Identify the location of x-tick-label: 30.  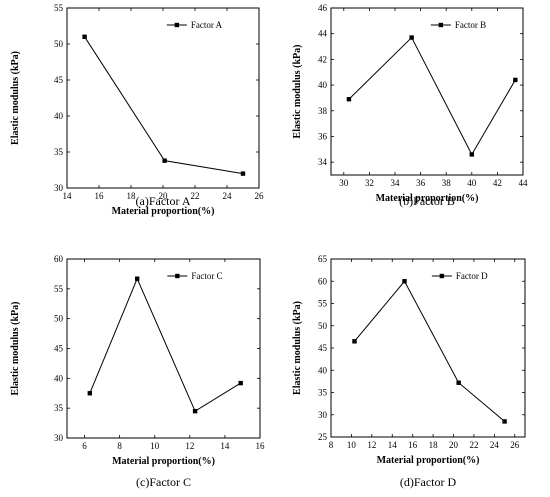
(344, 183).